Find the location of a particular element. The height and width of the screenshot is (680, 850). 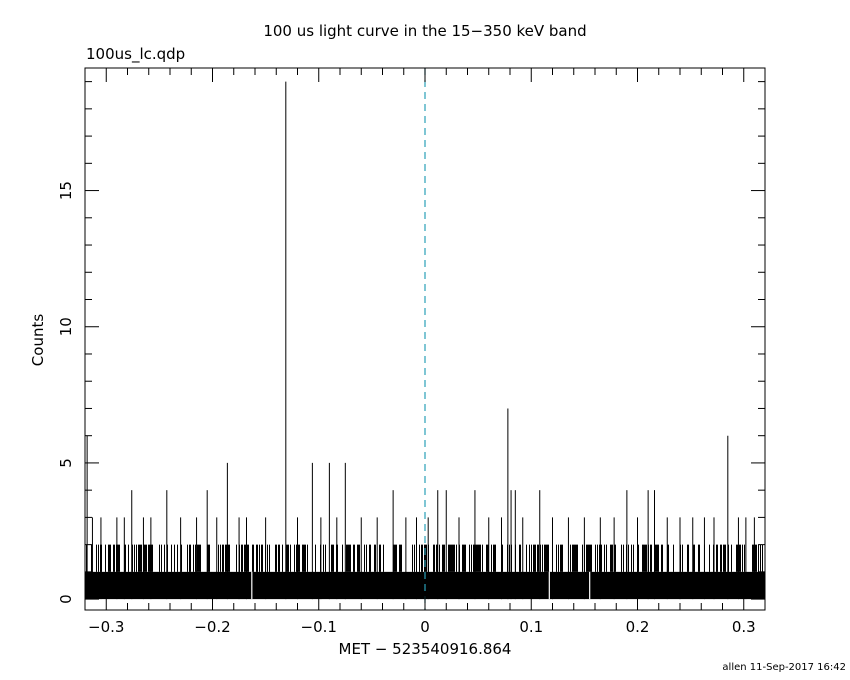

y-tick-label: 5 is located at coordinates (66, 463).